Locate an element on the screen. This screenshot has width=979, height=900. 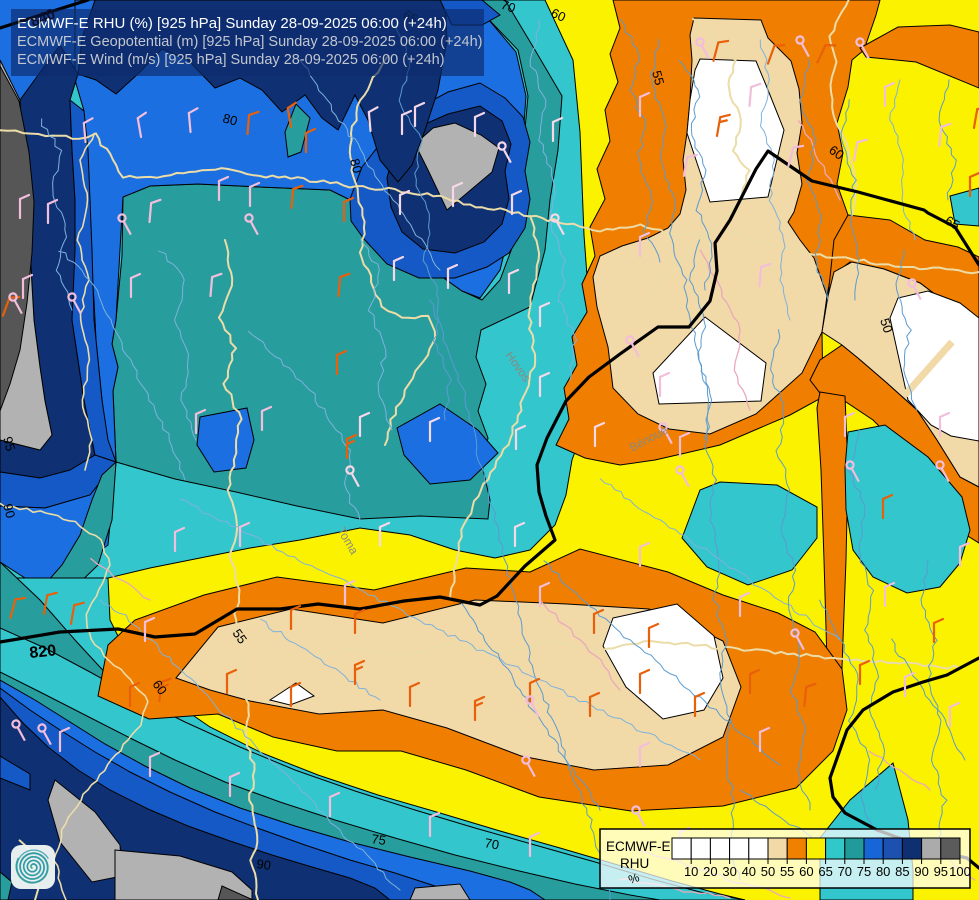
svg-text: ECMWF-E is located at coordinates (638, 846).